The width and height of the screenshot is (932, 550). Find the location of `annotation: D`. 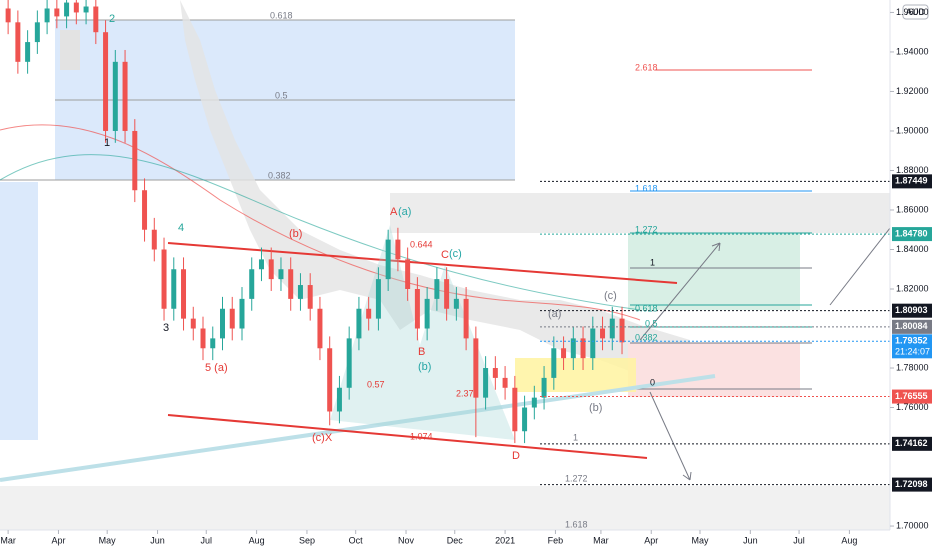

annotation: D is located at coordinates (516, 456).